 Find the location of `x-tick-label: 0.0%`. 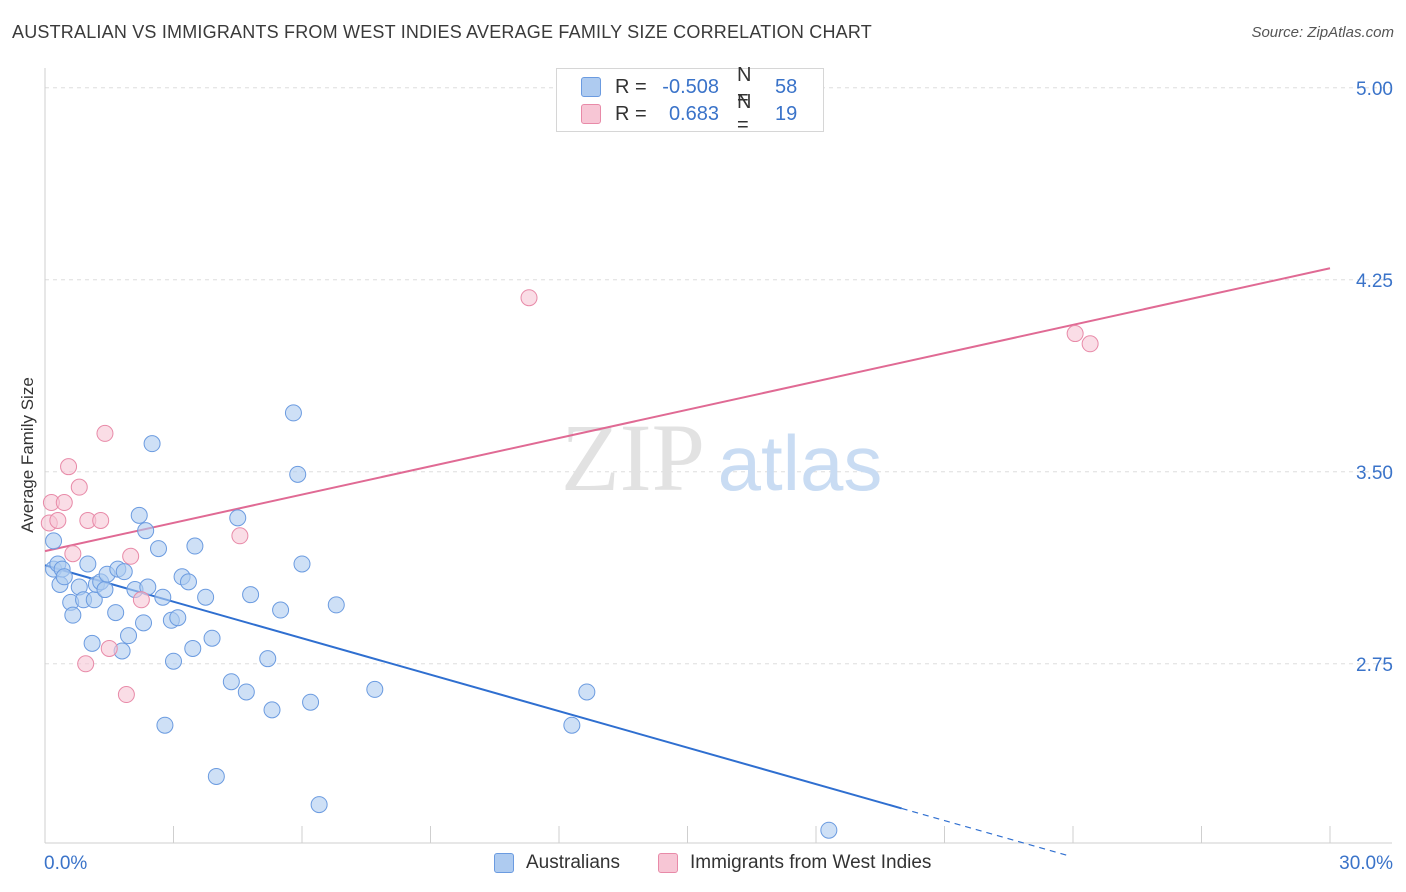

x-tick-label: 0.0% is located at coordinates (65, 863).